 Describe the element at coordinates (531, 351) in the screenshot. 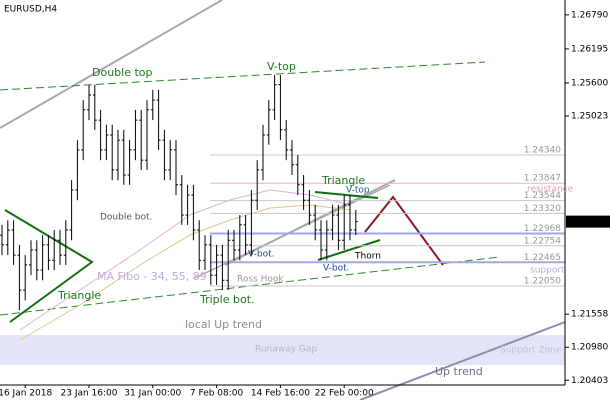

I see `annotation: Support Zone` at that location.